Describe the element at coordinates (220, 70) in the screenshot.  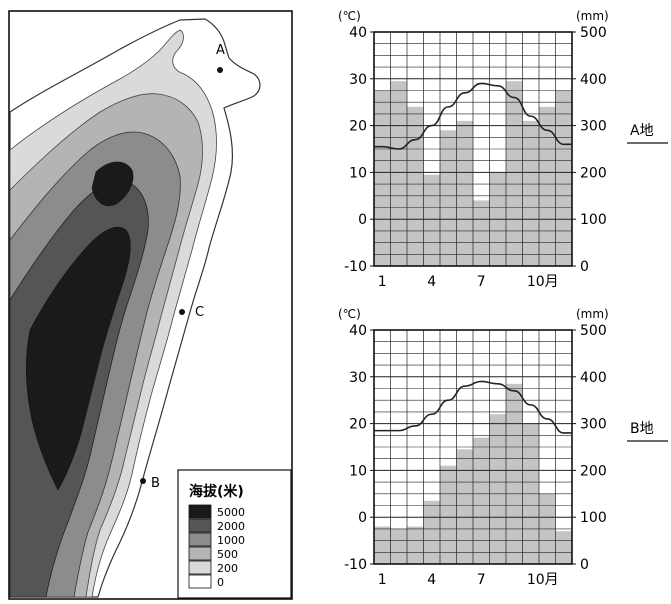
I see `point-a-marker` at that location.